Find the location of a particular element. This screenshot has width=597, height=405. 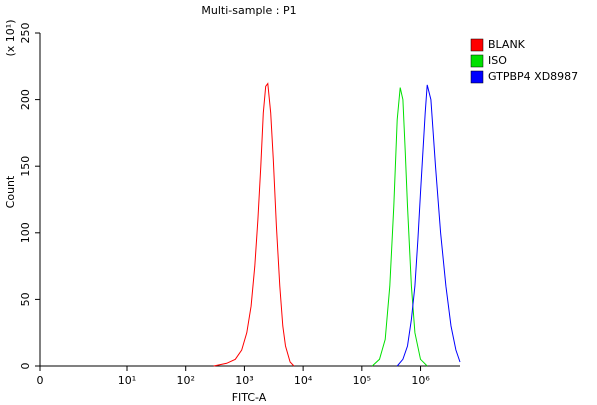

x-tick-label: 10² is located at coordinates (185, 380).